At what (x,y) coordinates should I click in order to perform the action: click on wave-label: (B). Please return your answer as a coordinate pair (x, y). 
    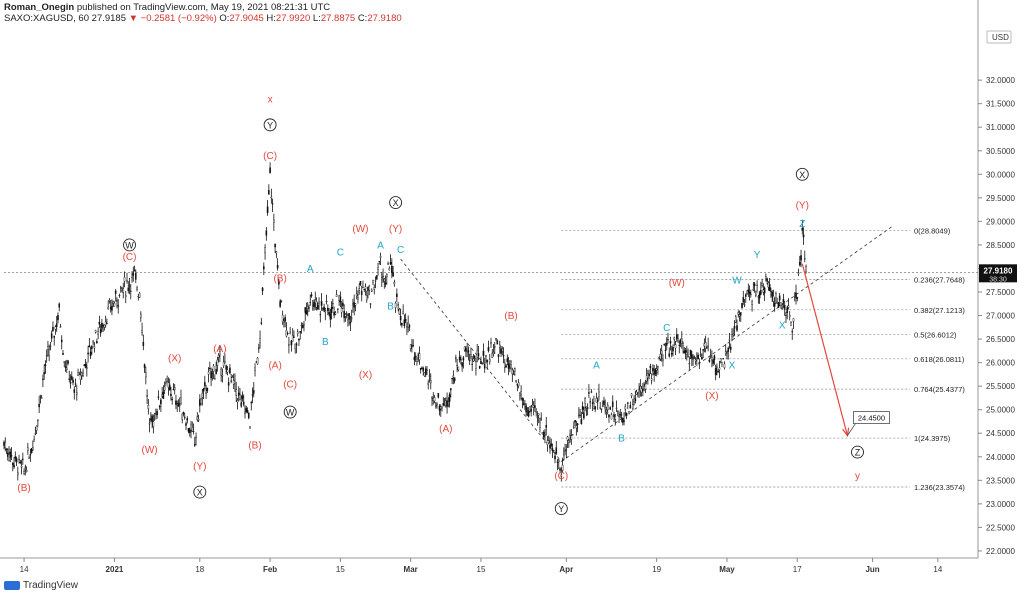
    Looking at the image, I should click on (23, 488).